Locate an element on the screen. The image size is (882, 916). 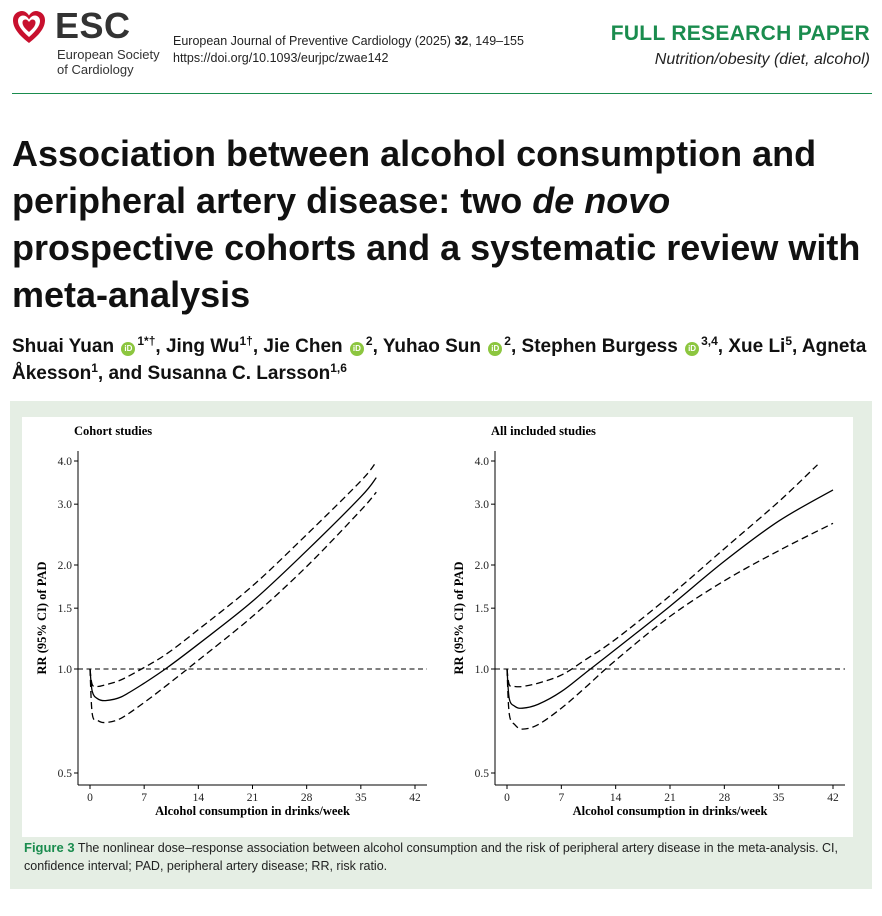
esc-heart-logo-icon is located at coordinates (29, 27).